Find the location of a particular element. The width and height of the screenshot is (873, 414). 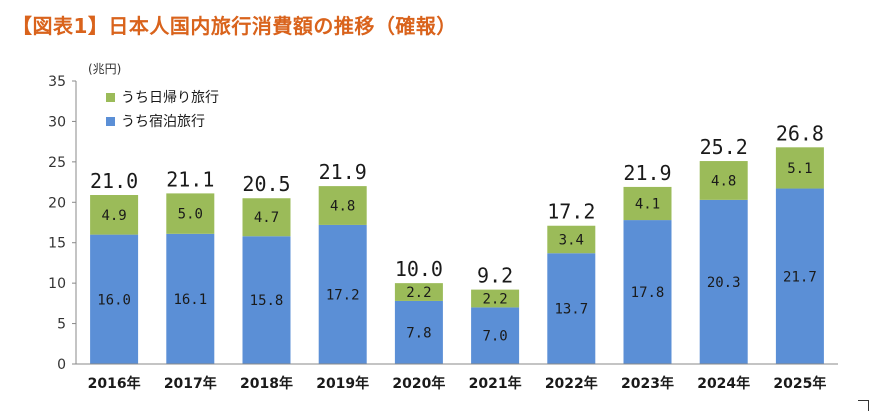

data-label-overnight: 17.2 is located at coordinates (343, 295).